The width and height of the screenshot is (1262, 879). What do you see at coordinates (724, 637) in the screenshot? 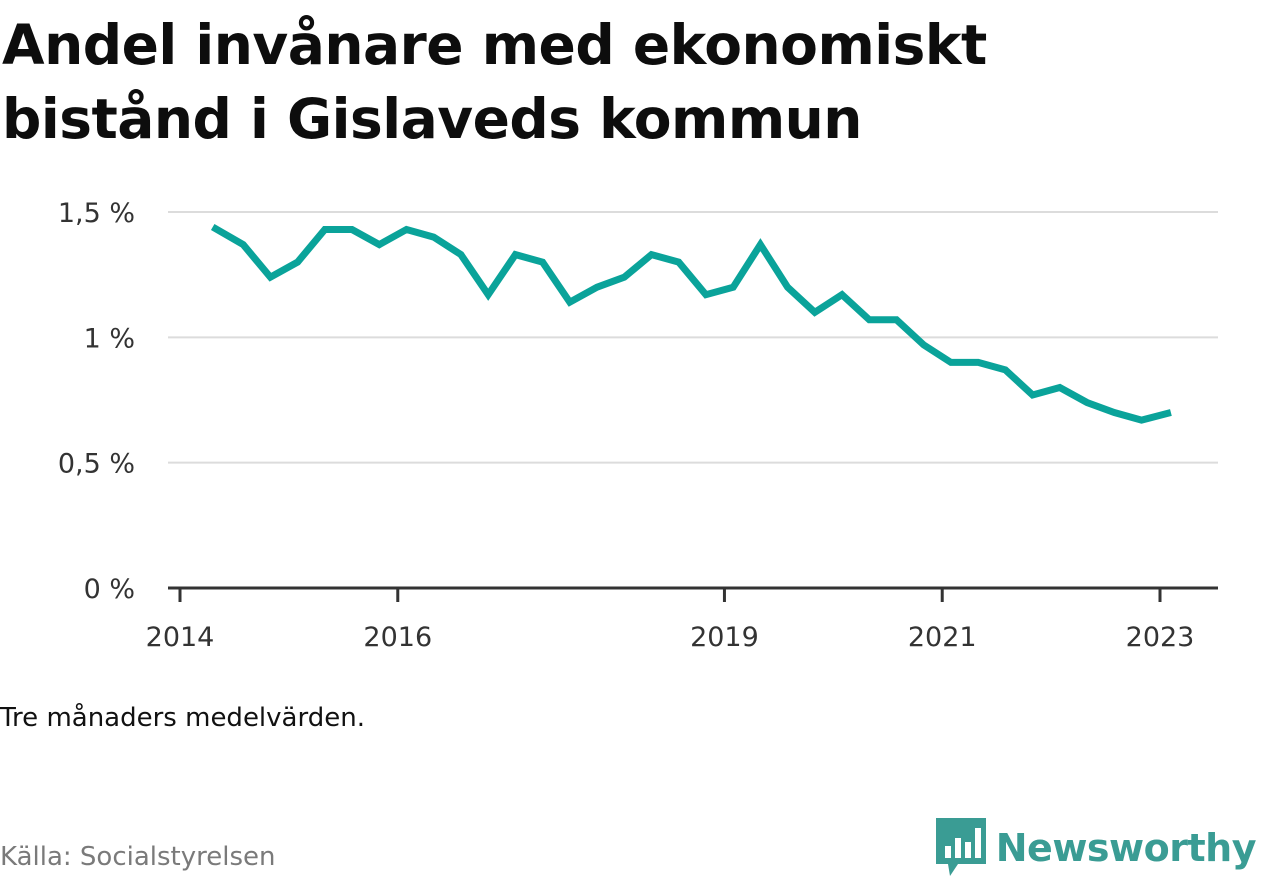
I see `x-tick-label: 2019` at bounding box center [724, 637].